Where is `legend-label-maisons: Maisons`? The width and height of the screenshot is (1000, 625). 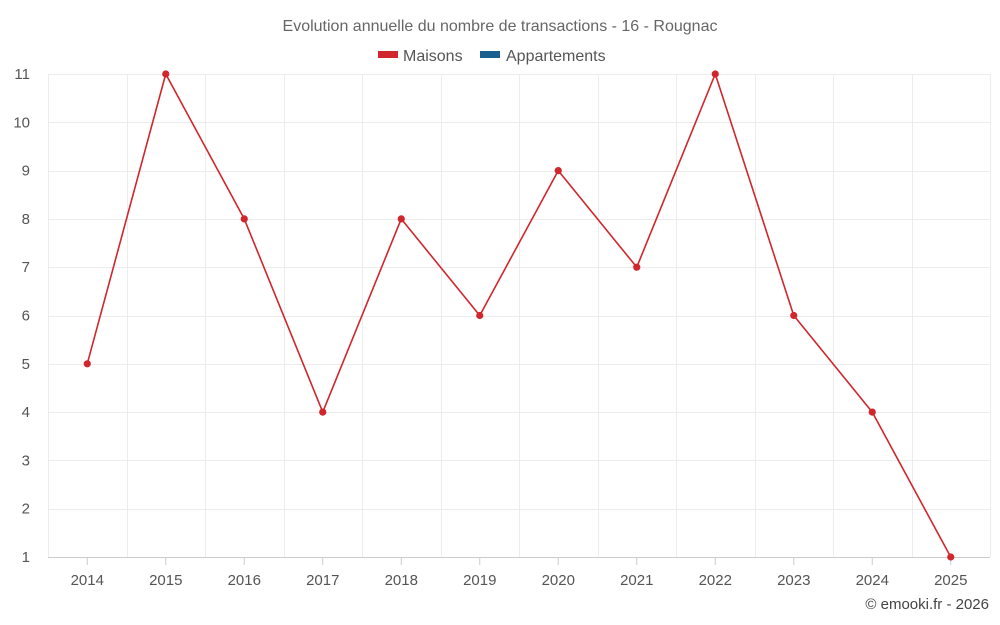
legend-label-maisons: Maisons is located at coordinates (433, 56).